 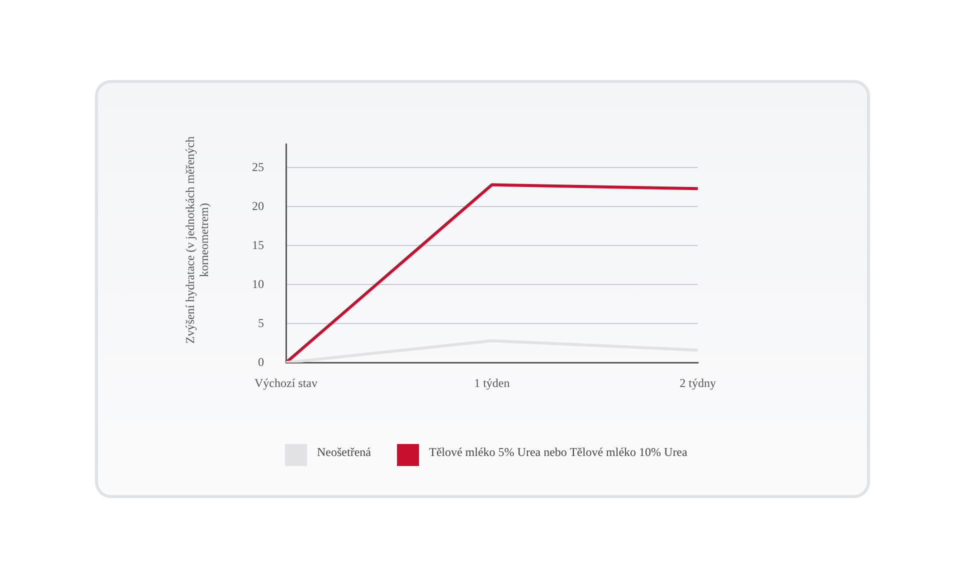 What do you see at coordinates (261, 361) in the screenshot?
I see `y-tick-label: 0` at bounding box center [261, 361].